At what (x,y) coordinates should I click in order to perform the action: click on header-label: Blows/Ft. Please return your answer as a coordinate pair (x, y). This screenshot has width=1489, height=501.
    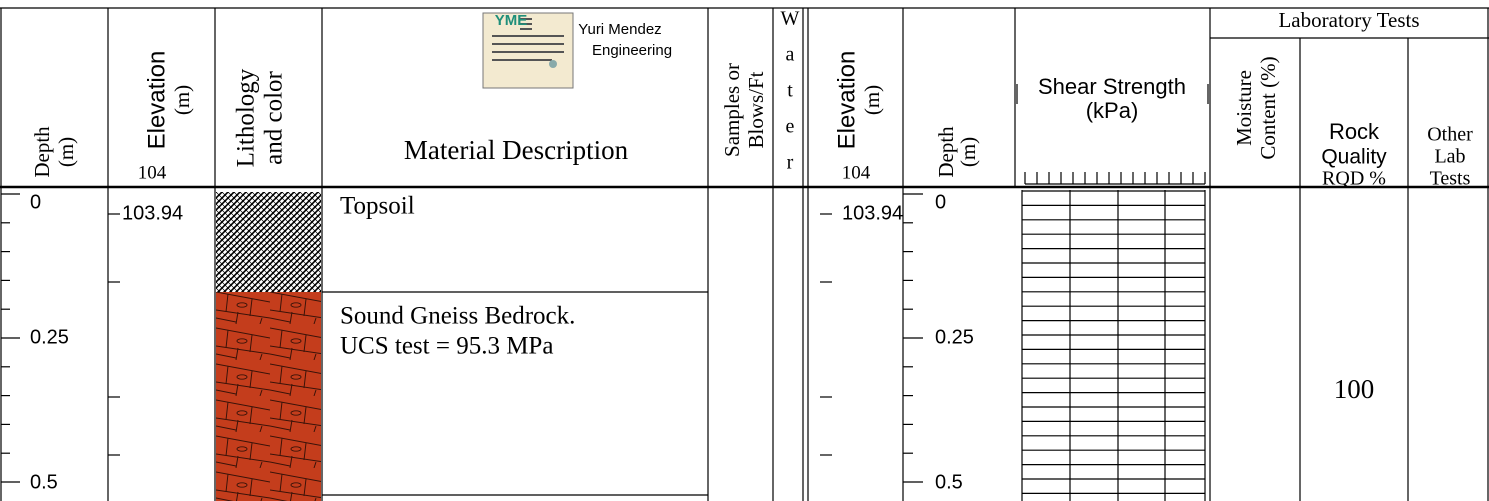
    Looking at the image, I should click on (756, 109).